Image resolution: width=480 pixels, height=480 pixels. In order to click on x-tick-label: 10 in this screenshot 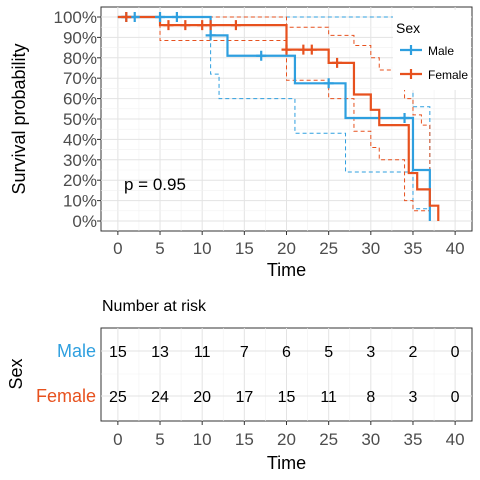, I will do `click(202, 248)`.